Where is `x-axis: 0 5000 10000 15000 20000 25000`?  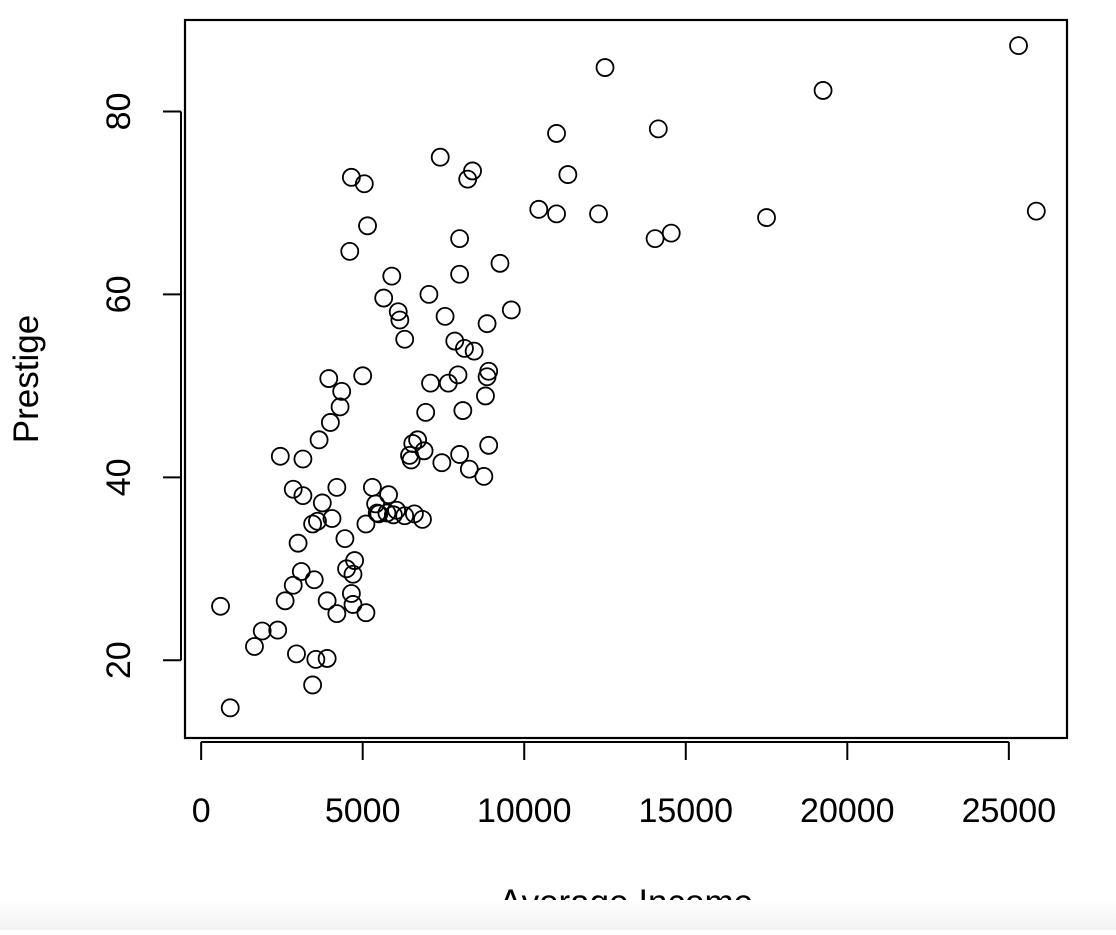 x-axis: 0 5000 10000 15000 20000 25000 is located at coordinates (624, 785).